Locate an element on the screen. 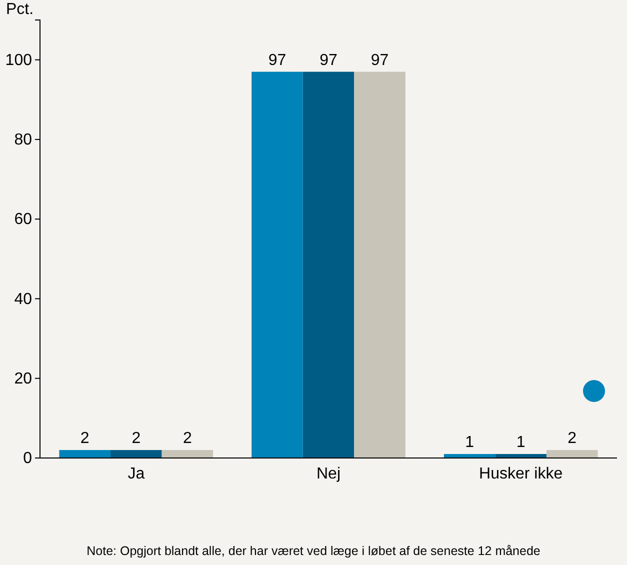  y-tick-label: 60 is located at coordinates (23, 219).